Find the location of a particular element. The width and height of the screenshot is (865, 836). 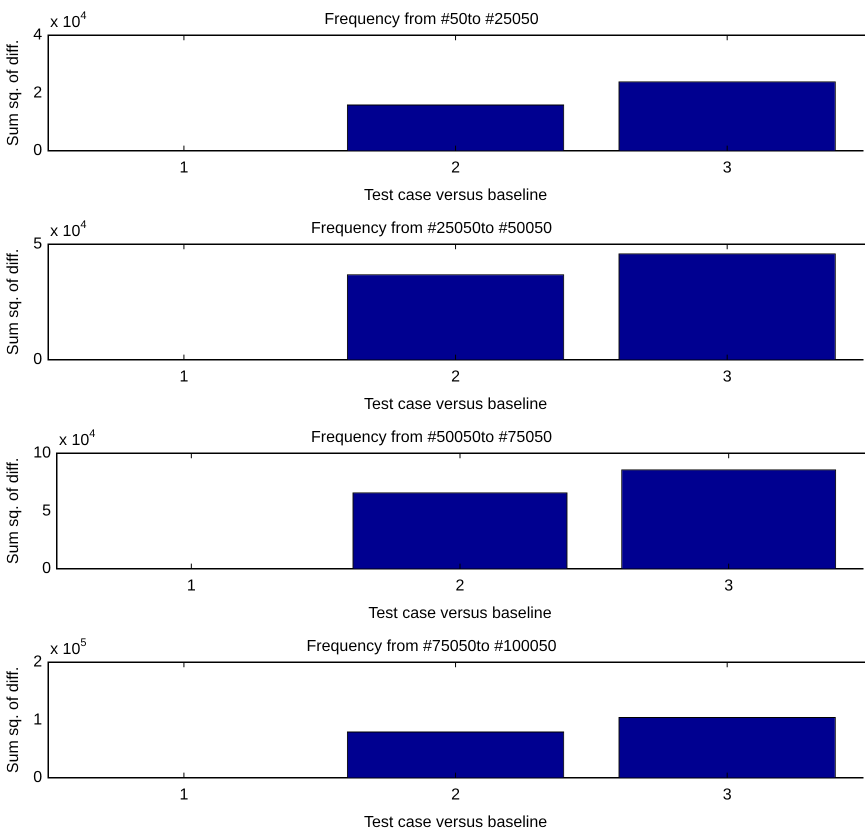

chart-title: Frequency from #75050to #100050 is located at coordinates (431, 647).